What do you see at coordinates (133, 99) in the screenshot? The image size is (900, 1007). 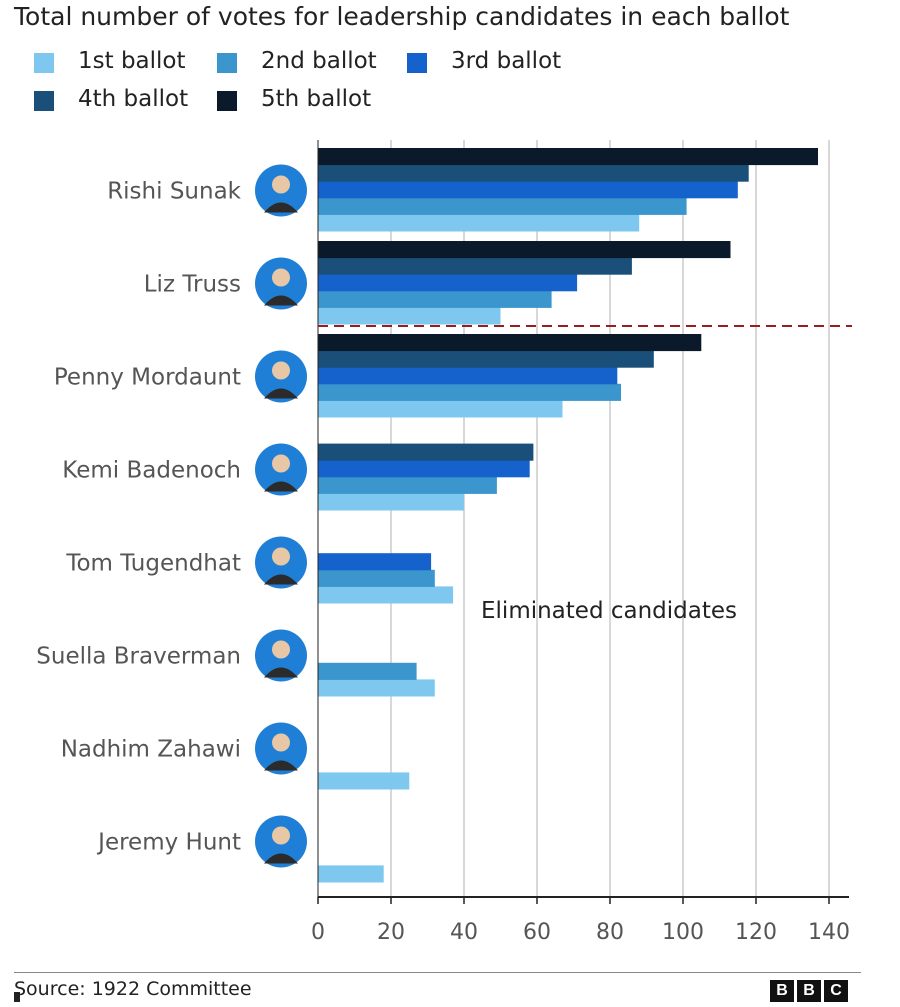 I see `legend-label-4th: 4th ballot` at bounding box center [133, 99].